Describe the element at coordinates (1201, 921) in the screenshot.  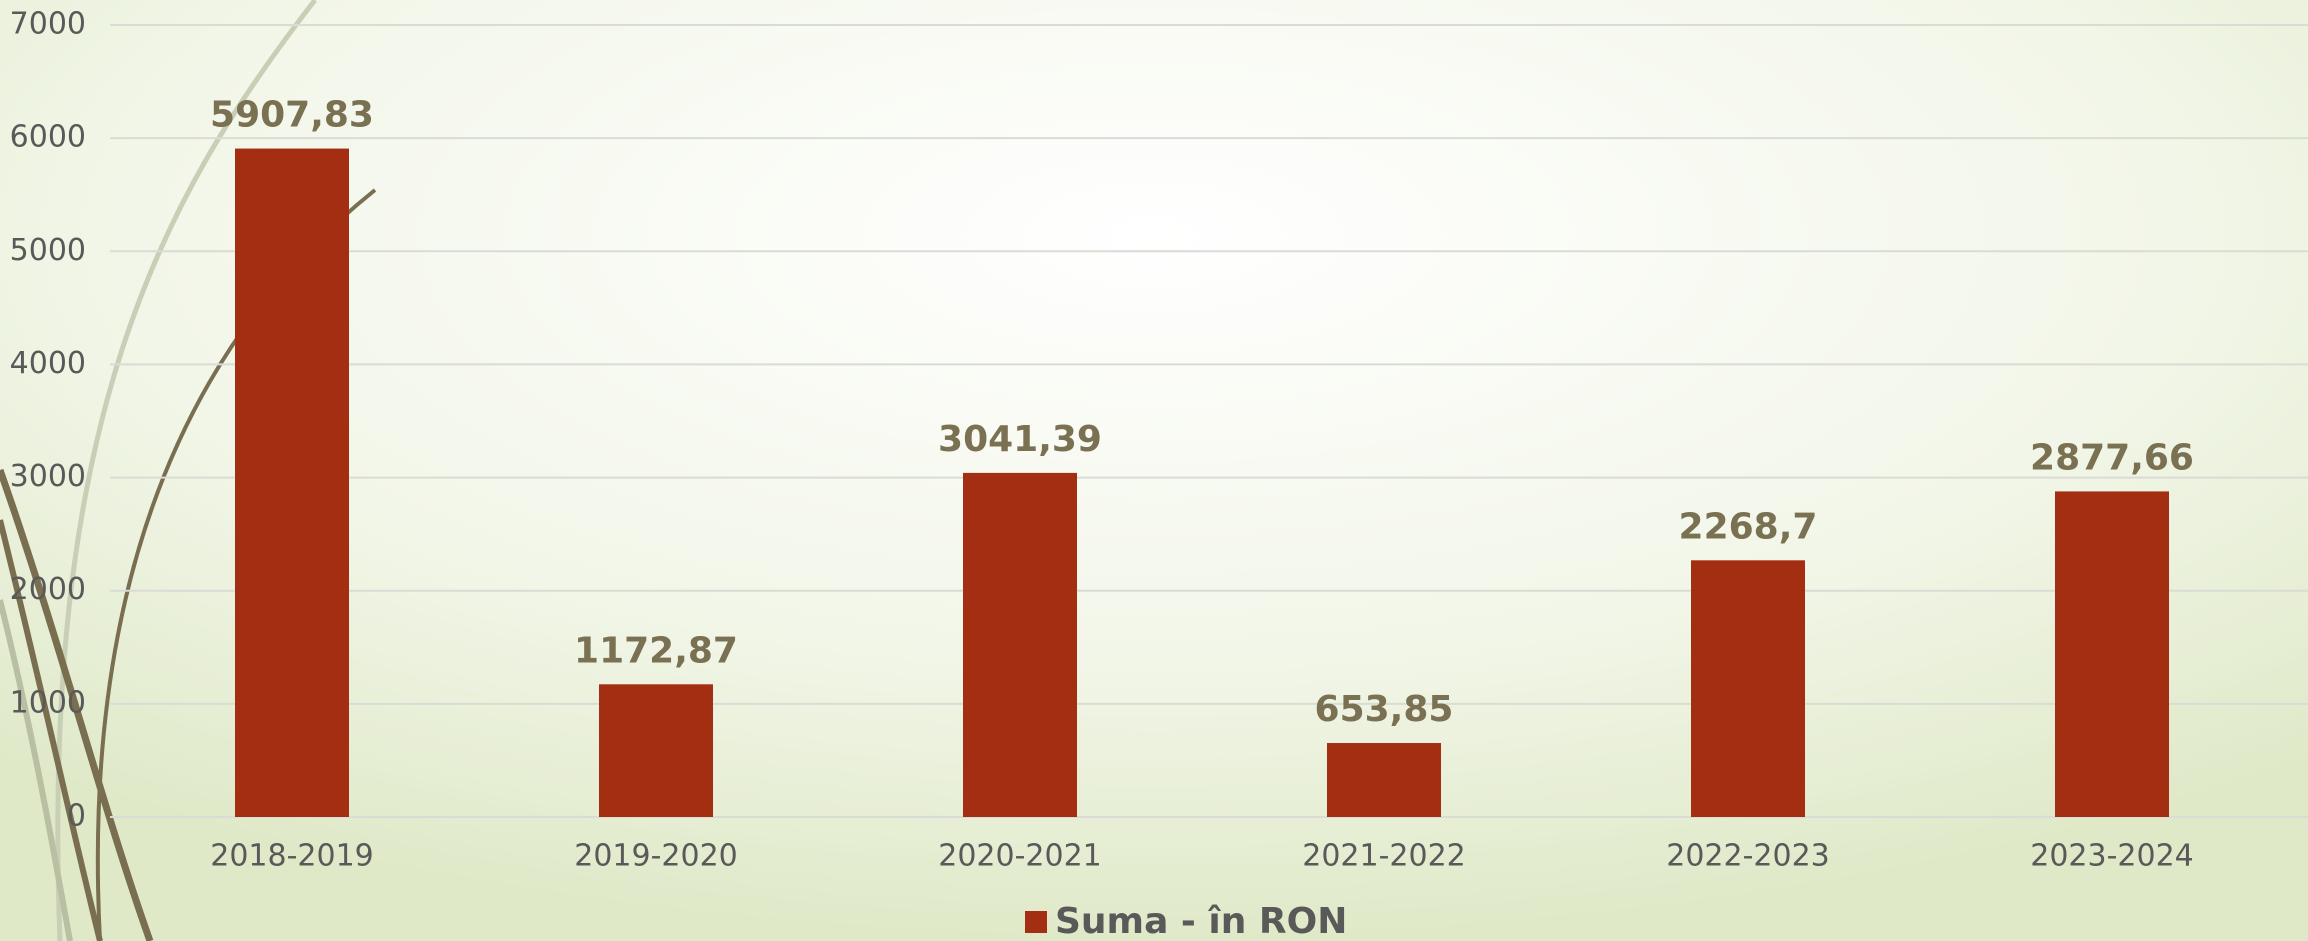
I see `legend-label: Suma - în RON` at that location.